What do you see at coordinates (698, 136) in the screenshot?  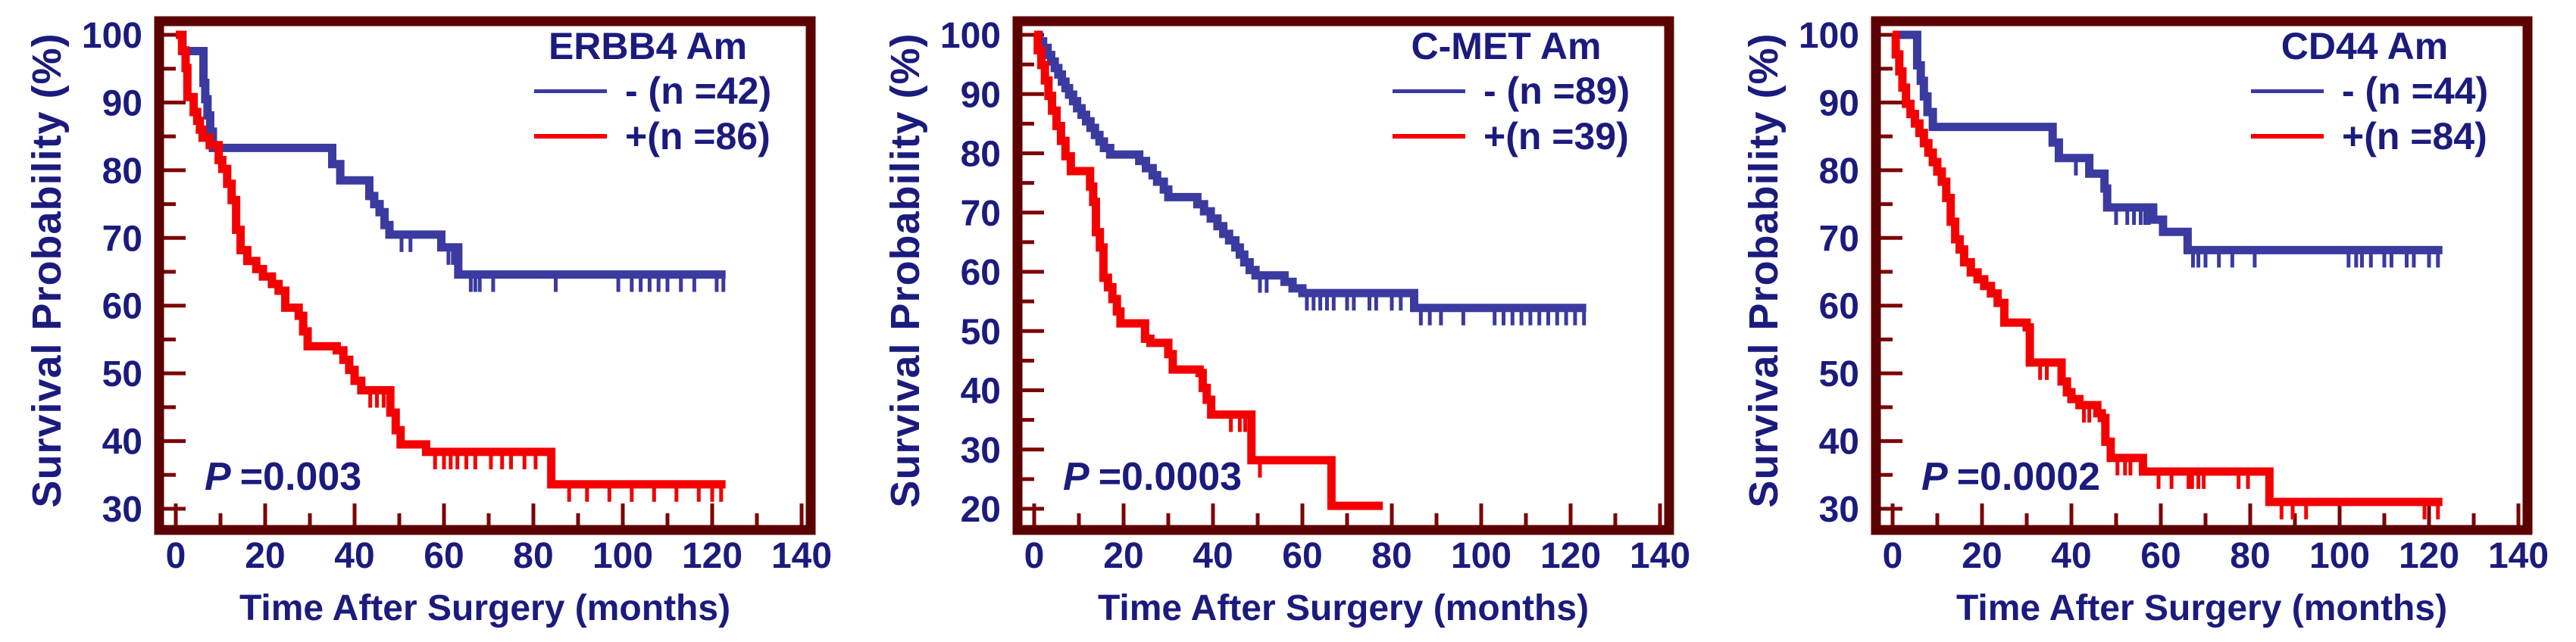 I see `legend-label-positive: +(n =86)` at bounding box center [698, 136].